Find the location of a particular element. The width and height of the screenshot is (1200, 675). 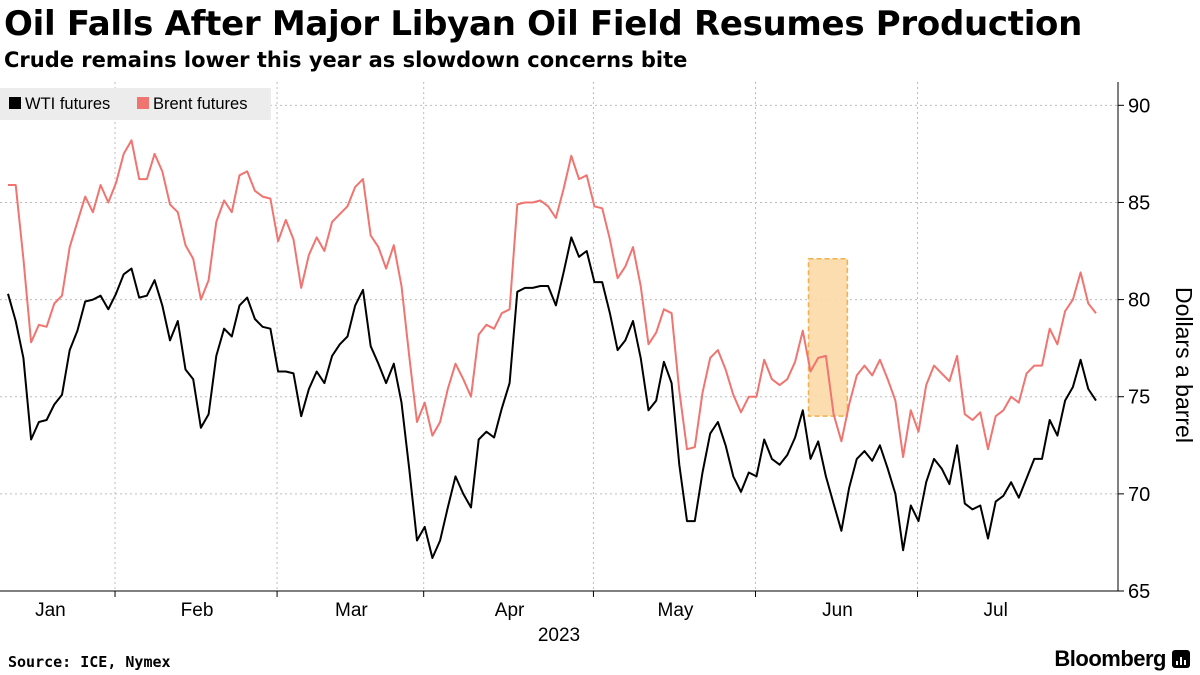

y-tick-label: 70 is located at coordinates (1139, 495).